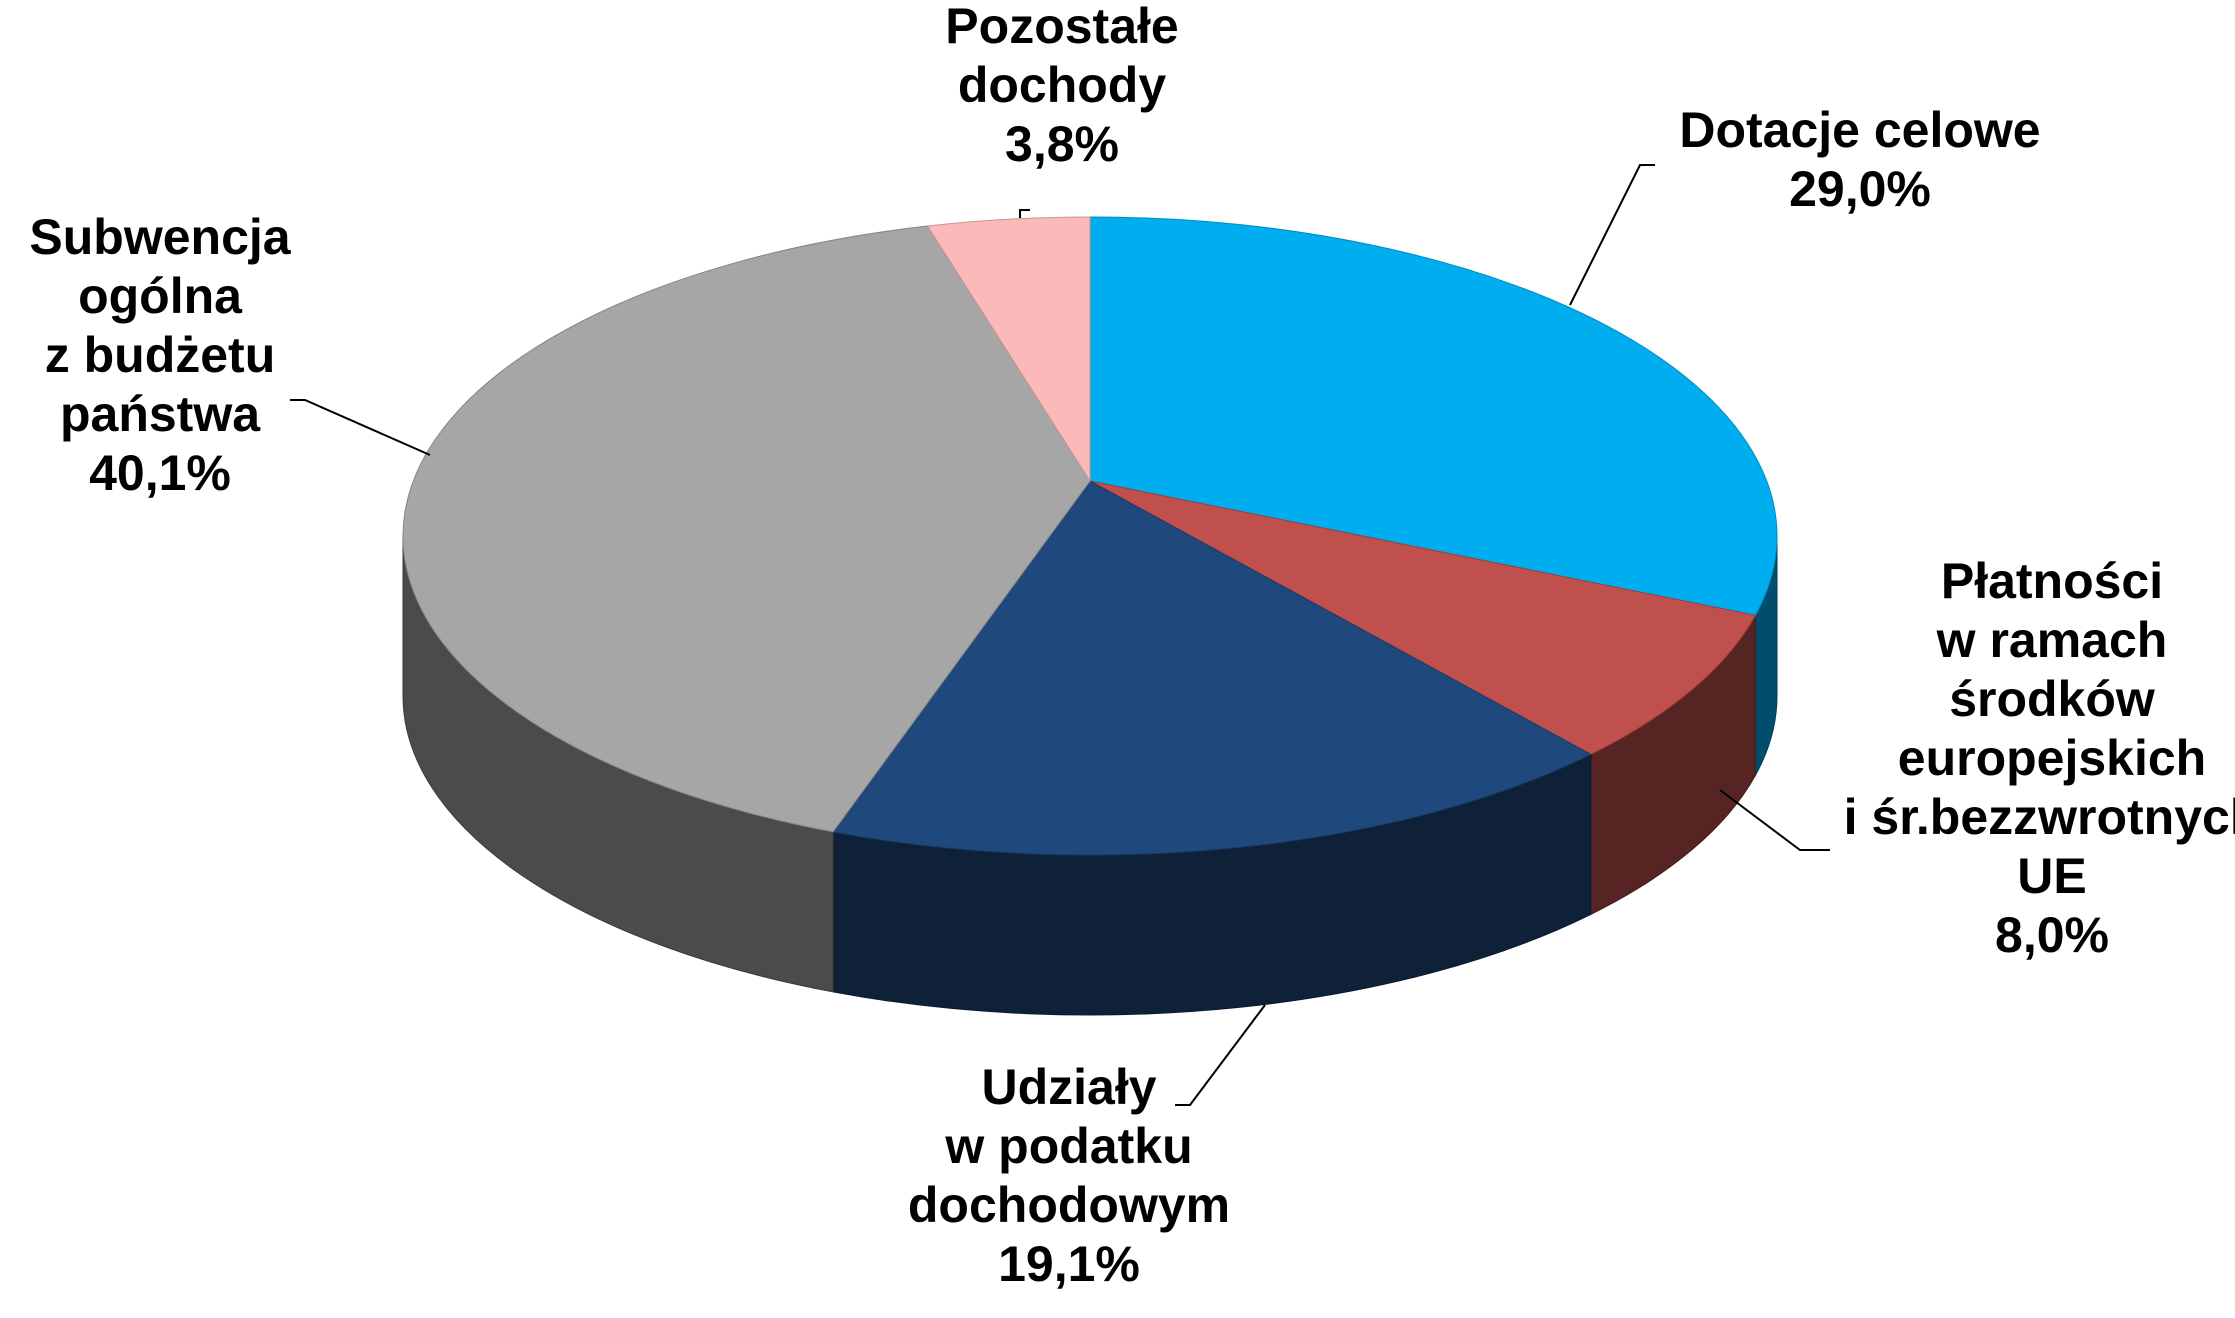  Describe the element at coordinates (1062, 144) in the screenshot. I see `data-label-value: 3,8%` at that location.